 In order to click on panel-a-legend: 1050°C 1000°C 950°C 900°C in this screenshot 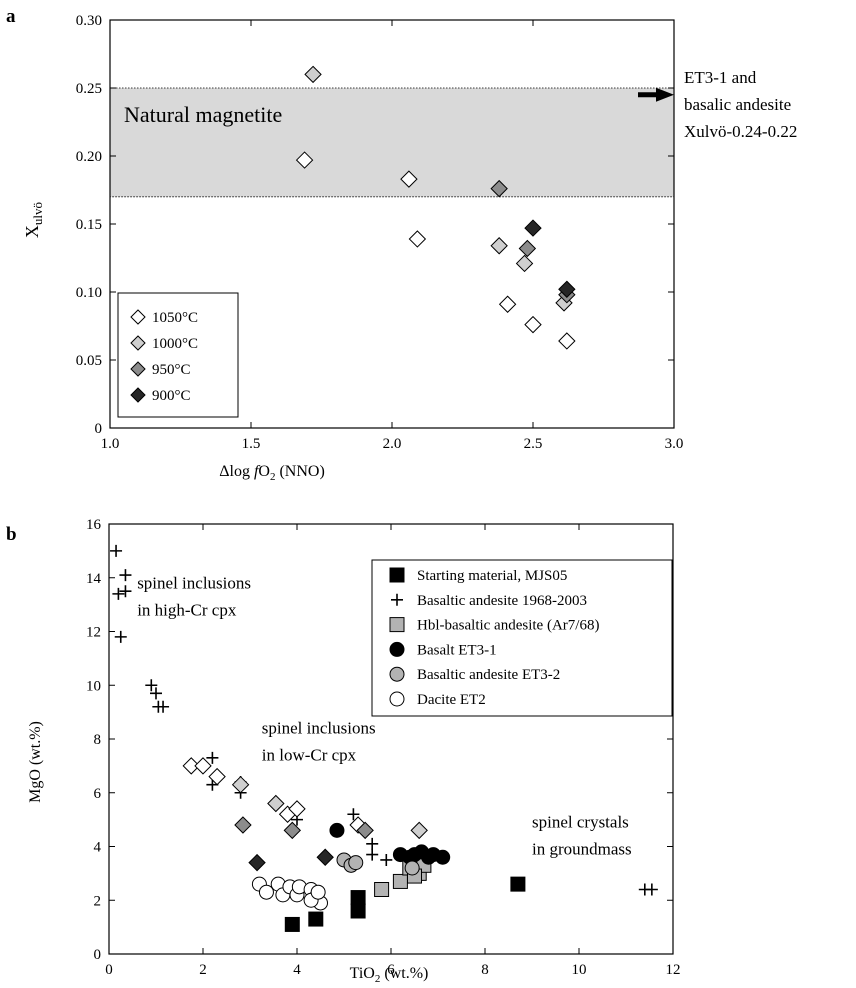, I will do `click(178, 355)`.